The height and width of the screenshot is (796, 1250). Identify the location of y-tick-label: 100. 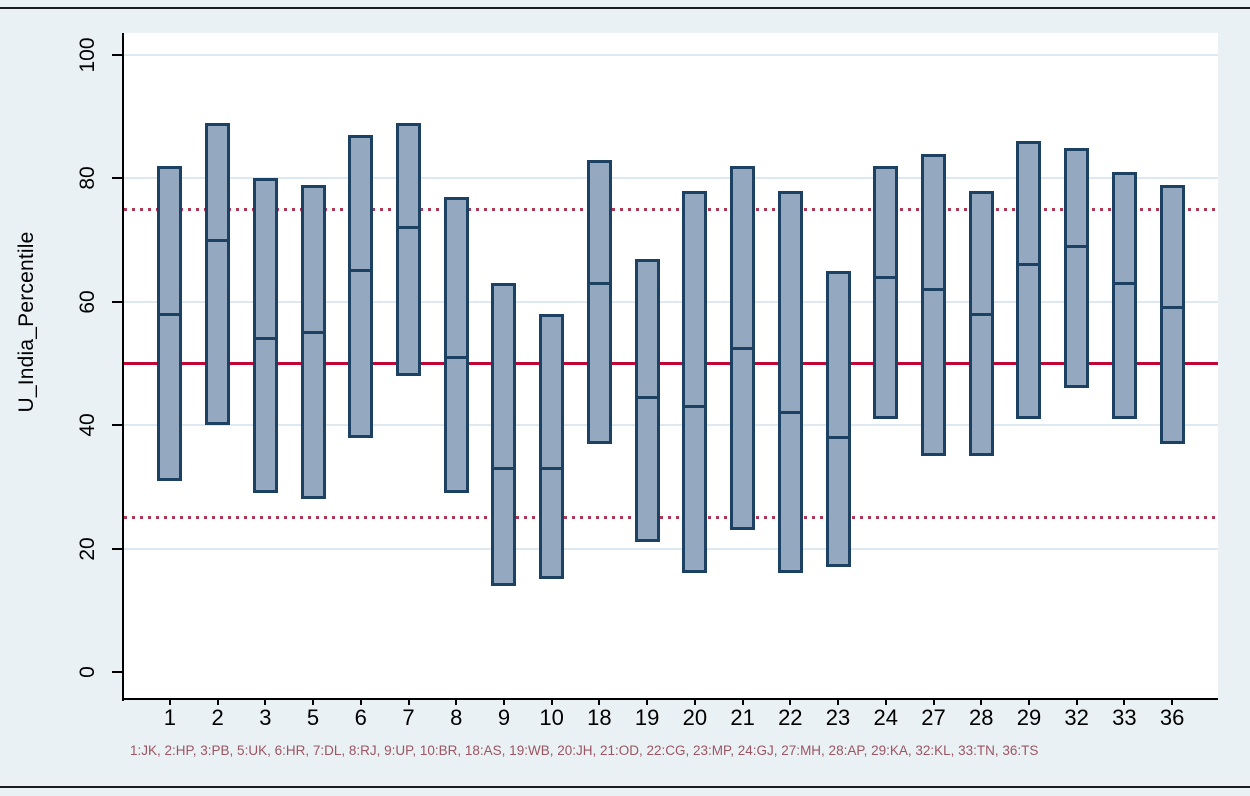
(87, 55).